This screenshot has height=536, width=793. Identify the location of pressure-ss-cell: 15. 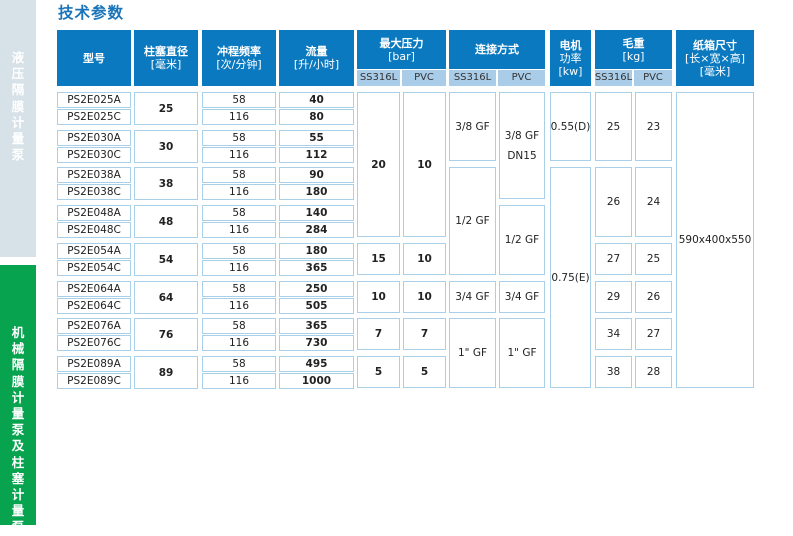
(378, 259).